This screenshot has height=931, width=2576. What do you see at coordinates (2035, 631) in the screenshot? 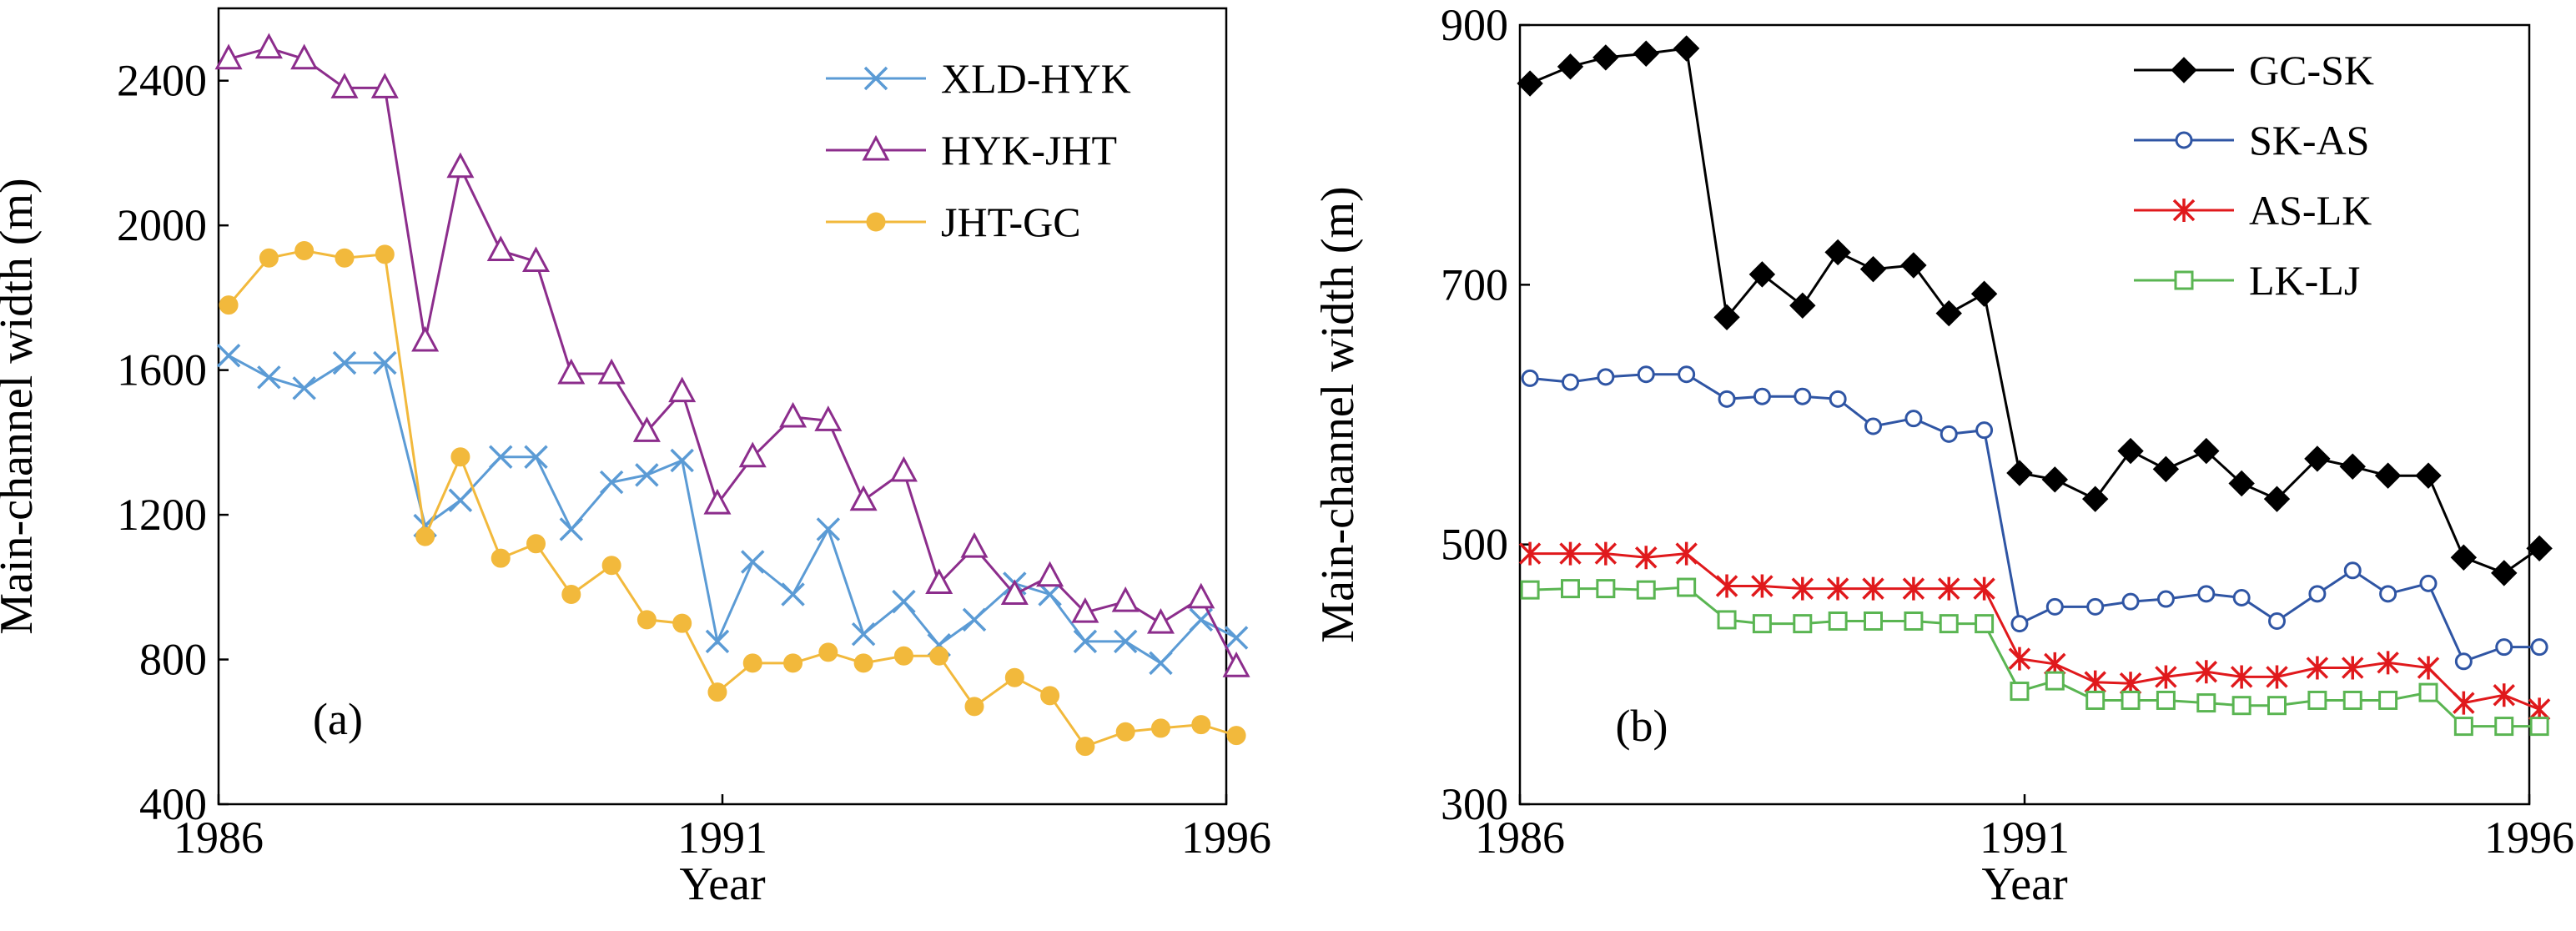
I see `series-line` at bounding box center [2035, 631].